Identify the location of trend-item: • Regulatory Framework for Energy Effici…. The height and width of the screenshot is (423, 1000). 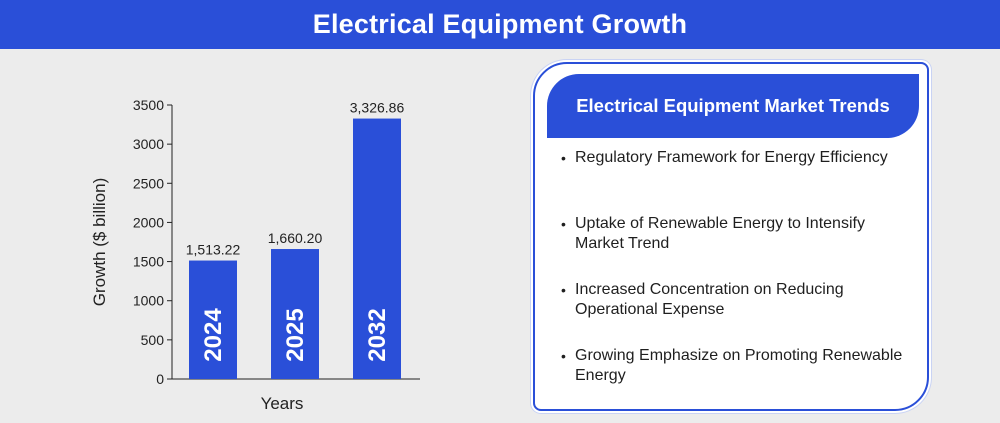
(736, 181).